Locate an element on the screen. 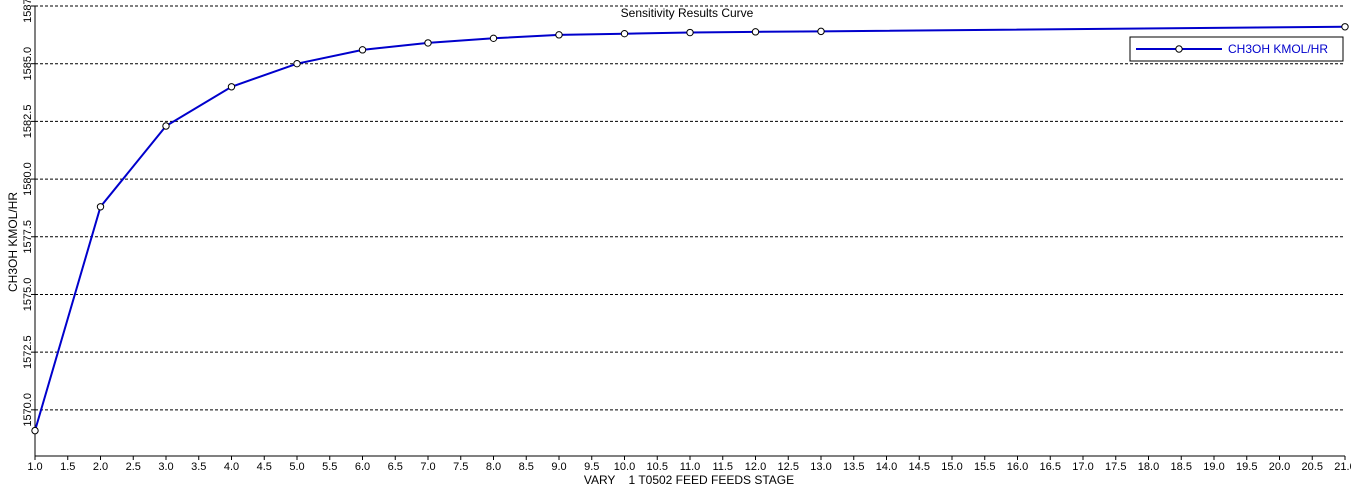  x-tick-label: 15.5 is located at coordinates (984, 467).